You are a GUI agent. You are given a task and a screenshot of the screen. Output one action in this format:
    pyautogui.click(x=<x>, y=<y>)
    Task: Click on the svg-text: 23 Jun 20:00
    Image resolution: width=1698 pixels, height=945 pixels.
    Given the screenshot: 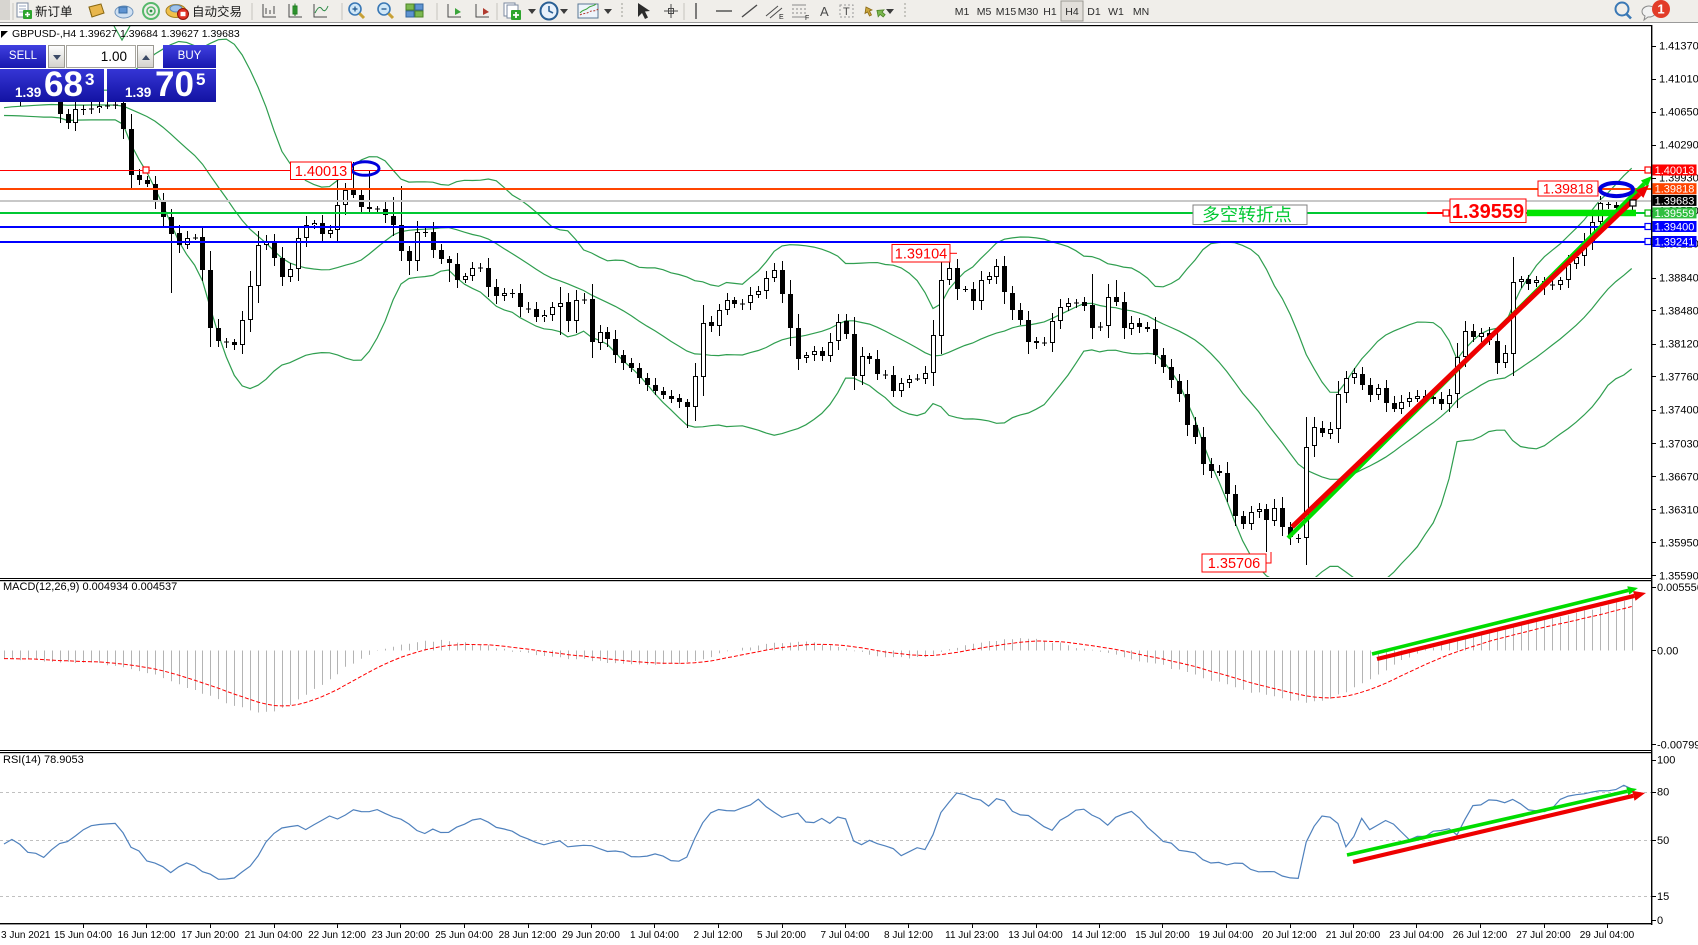 What is the action you would take?
    pyautogui.click(x=401, y=935)
    